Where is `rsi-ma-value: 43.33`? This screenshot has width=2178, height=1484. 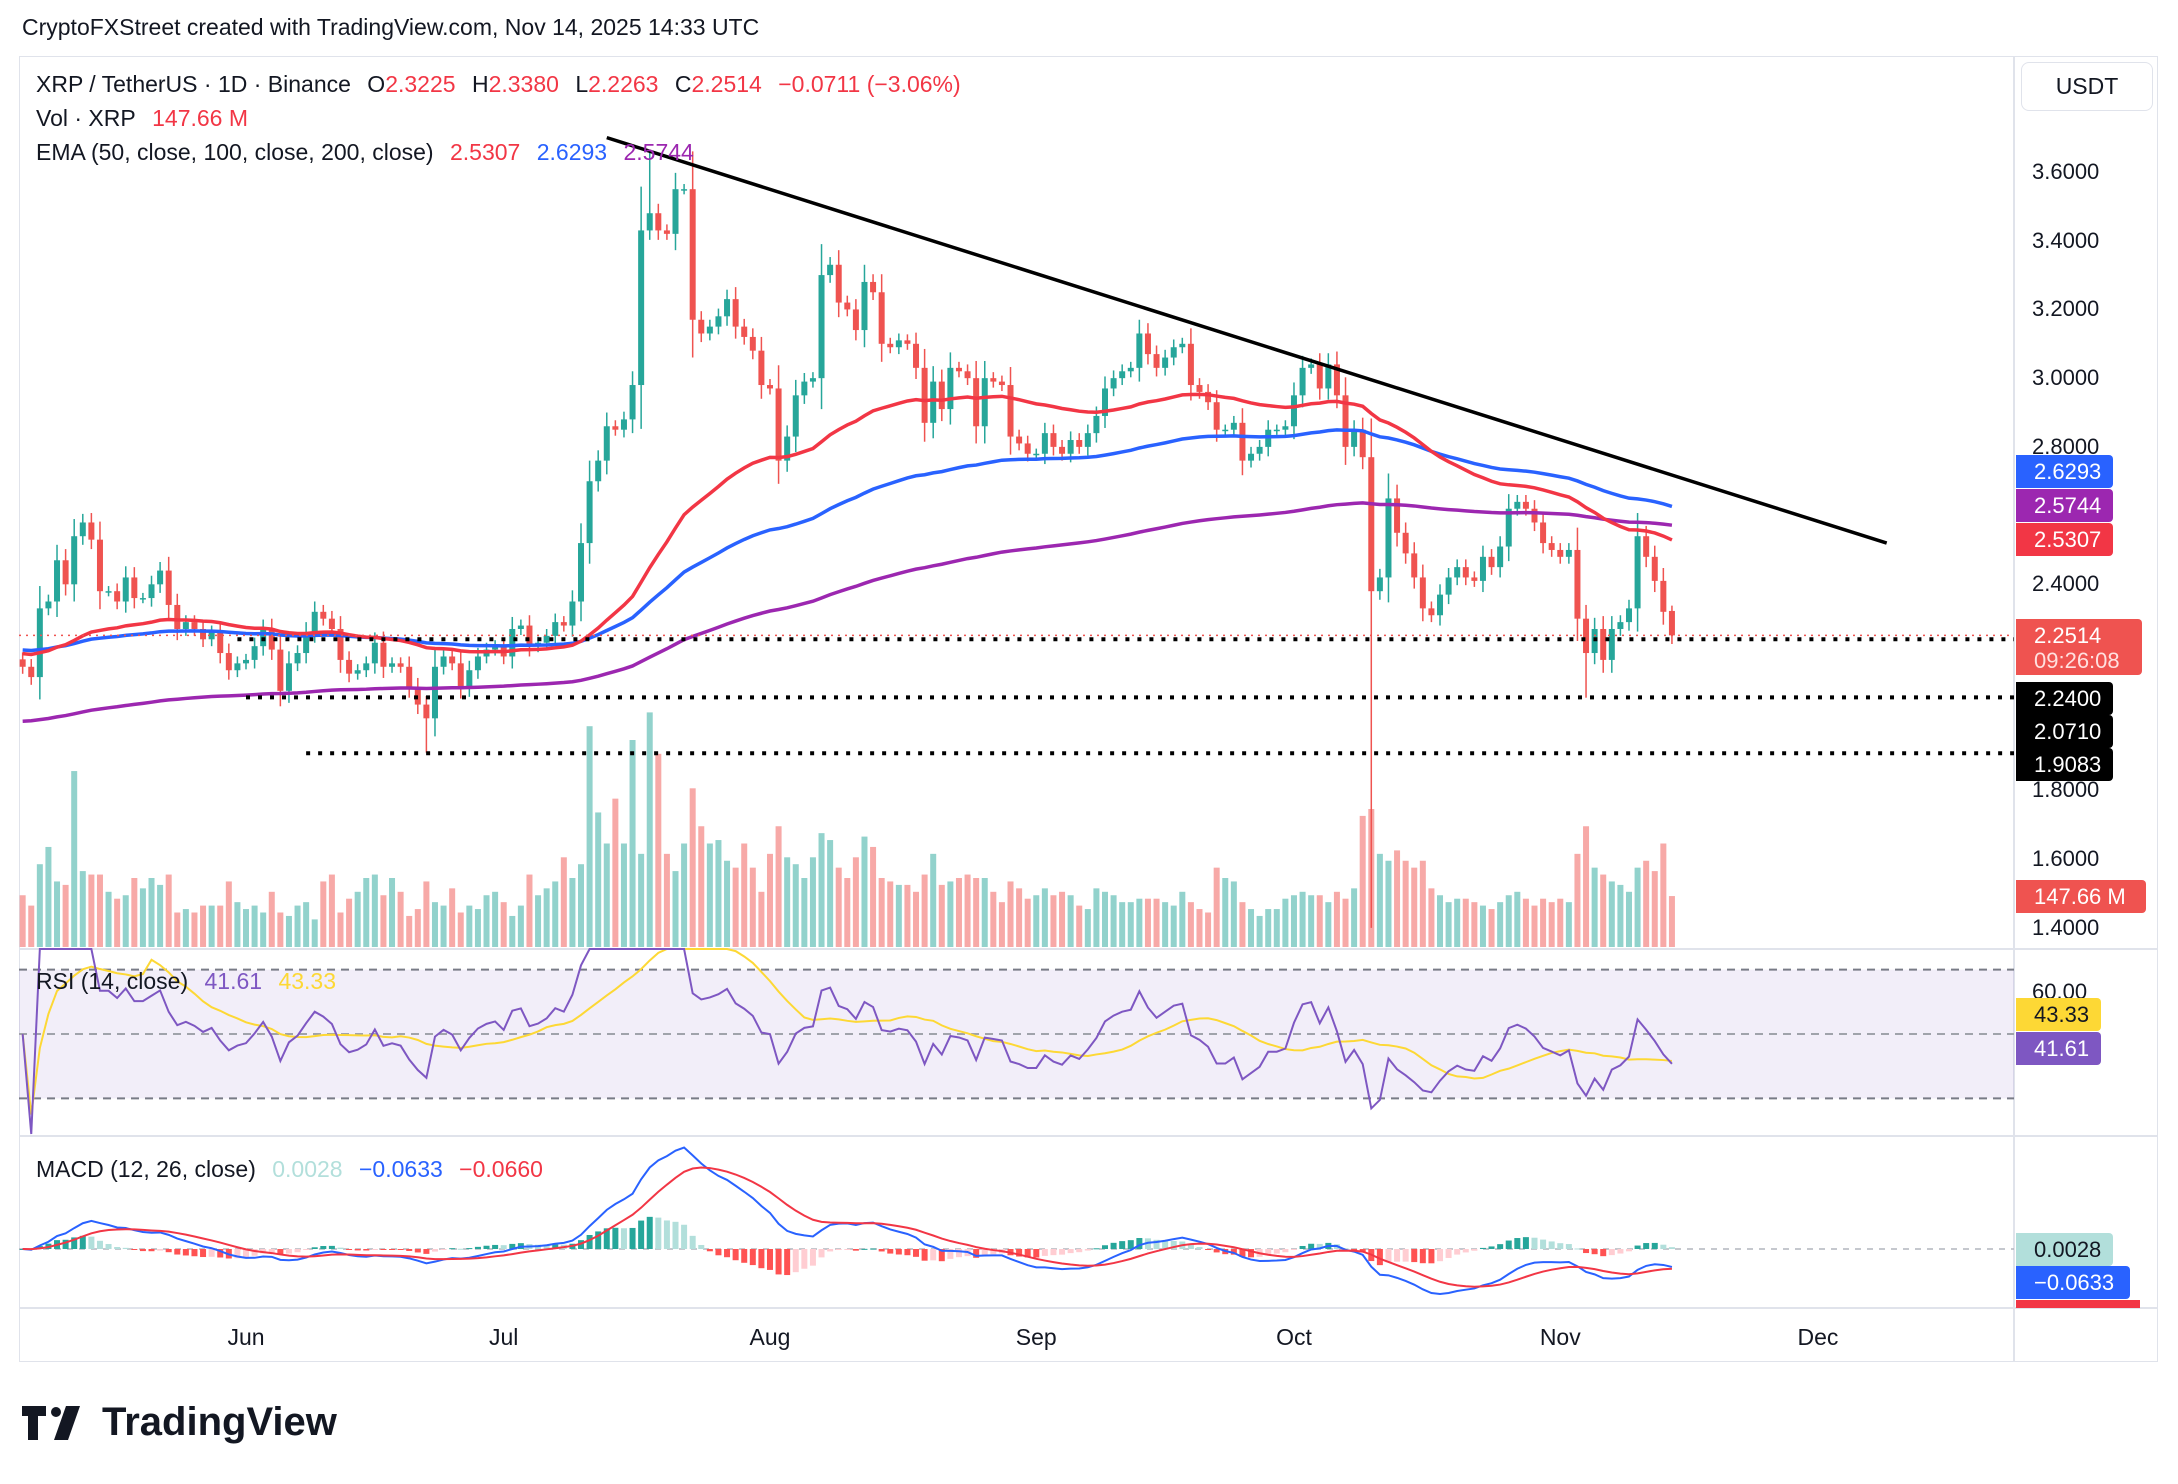 rsi-ma-value: 43.33 is located at coordinates (307, 981).